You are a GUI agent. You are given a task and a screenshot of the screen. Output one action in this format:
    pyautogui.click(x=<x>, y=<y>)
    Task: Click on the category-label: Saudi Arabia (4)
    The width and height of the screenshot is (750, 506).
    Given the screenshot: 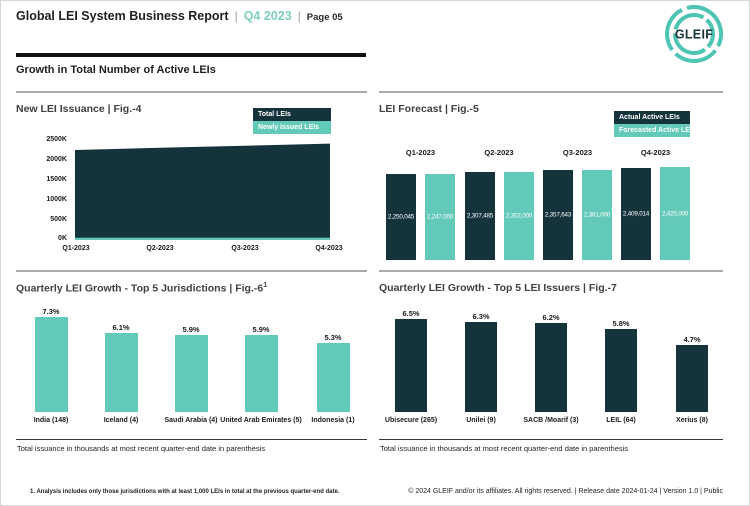 What is the action you would take?
    pyautogui.click(x=191, y=420)
    